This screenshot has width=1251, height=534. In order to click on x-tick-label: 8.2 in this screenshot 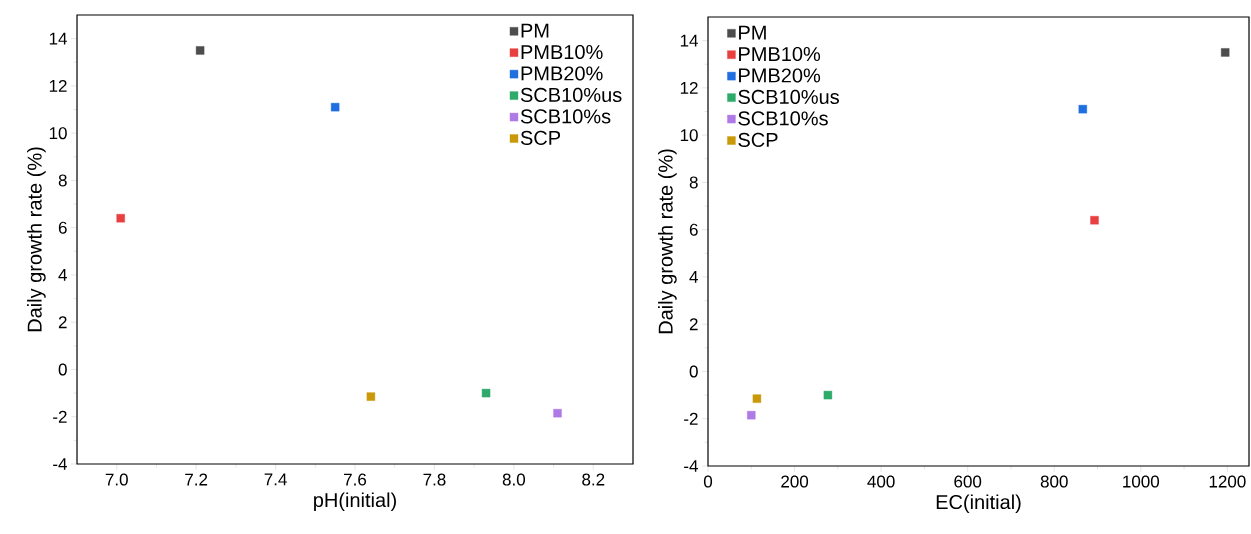, I will do `click(593, 479)`.